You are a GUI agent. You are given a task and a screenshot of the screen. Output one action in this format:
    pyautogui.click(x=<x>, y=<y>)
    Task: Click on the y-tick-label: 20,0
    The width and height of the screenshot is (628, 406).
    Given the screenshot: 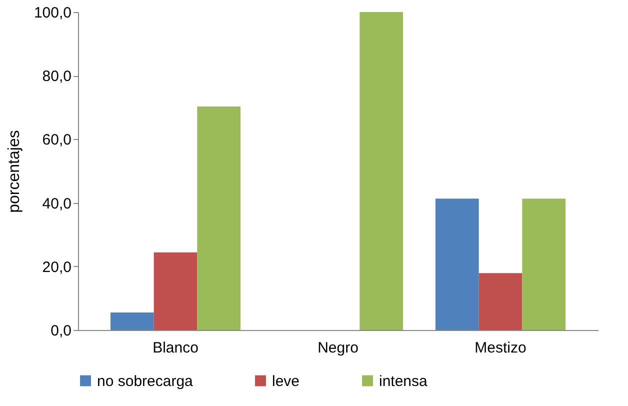 What is the action you would take?
    pyautogui.click(x=57, y=267)
    